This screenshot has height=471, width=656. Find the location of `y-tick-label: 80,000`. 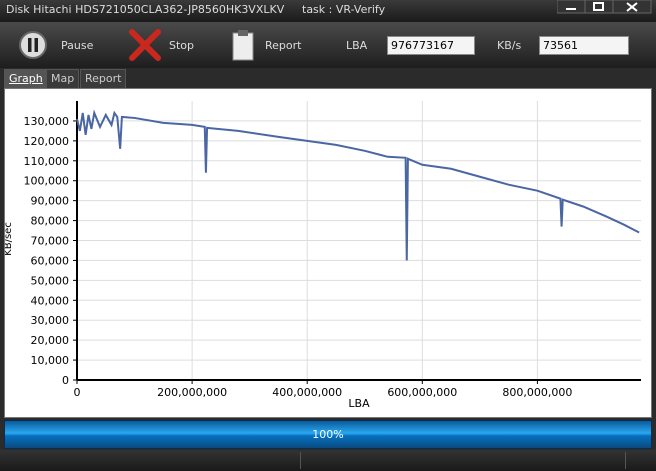

y-tick-label: 80,000 is located at coordinates (50, 221).